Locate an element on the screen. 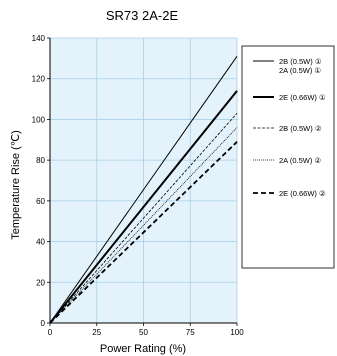  legend-label-0-line2: 2A (0.5W) ① is located at coordinates (300, 70).